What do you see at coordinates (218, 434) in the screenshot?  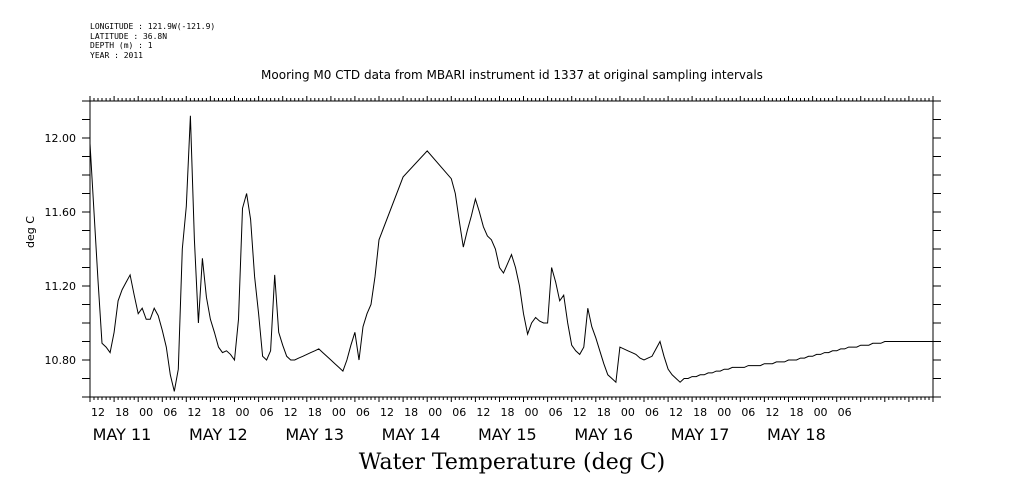 I see `x-day-label: MAY 12` at bounding box center [218, 434].